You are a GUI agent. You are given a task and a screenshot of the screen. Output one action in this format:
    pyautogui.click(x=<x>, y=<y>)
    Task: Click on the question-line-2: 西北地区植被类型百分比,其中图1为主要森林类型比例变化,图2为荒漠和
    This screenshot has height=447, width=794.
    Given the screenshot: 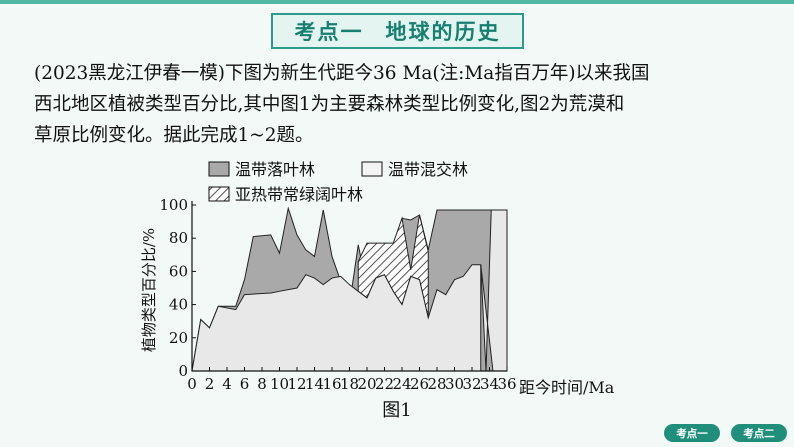 What is the action you would take?
    pyautogui.click(x=329, y=104)
    